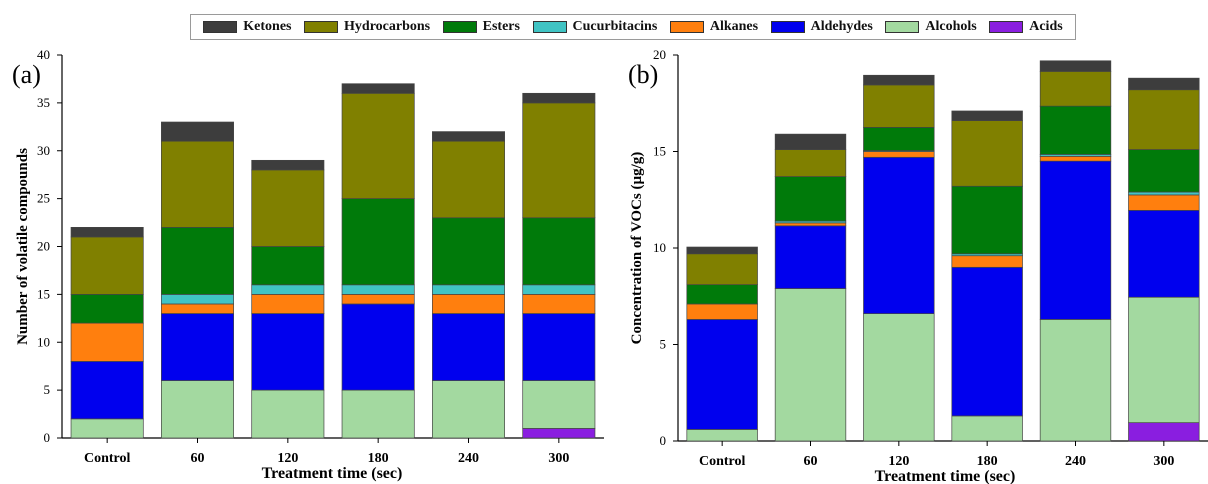 This screenshot has height=484, width=1208. I want to click on y-tick-label: 30, so click(43, 150).